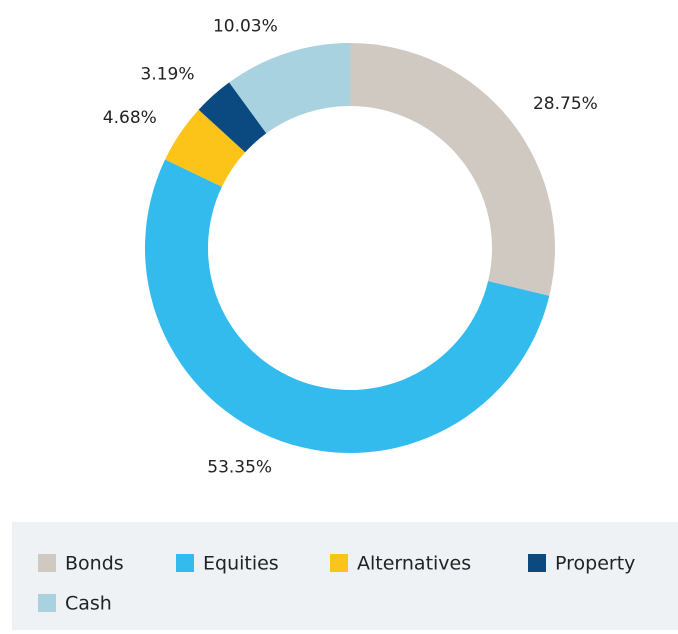  Describe the element at coordinates (595, 564) in the screenshot. I see `legend-label: Property` at that location.